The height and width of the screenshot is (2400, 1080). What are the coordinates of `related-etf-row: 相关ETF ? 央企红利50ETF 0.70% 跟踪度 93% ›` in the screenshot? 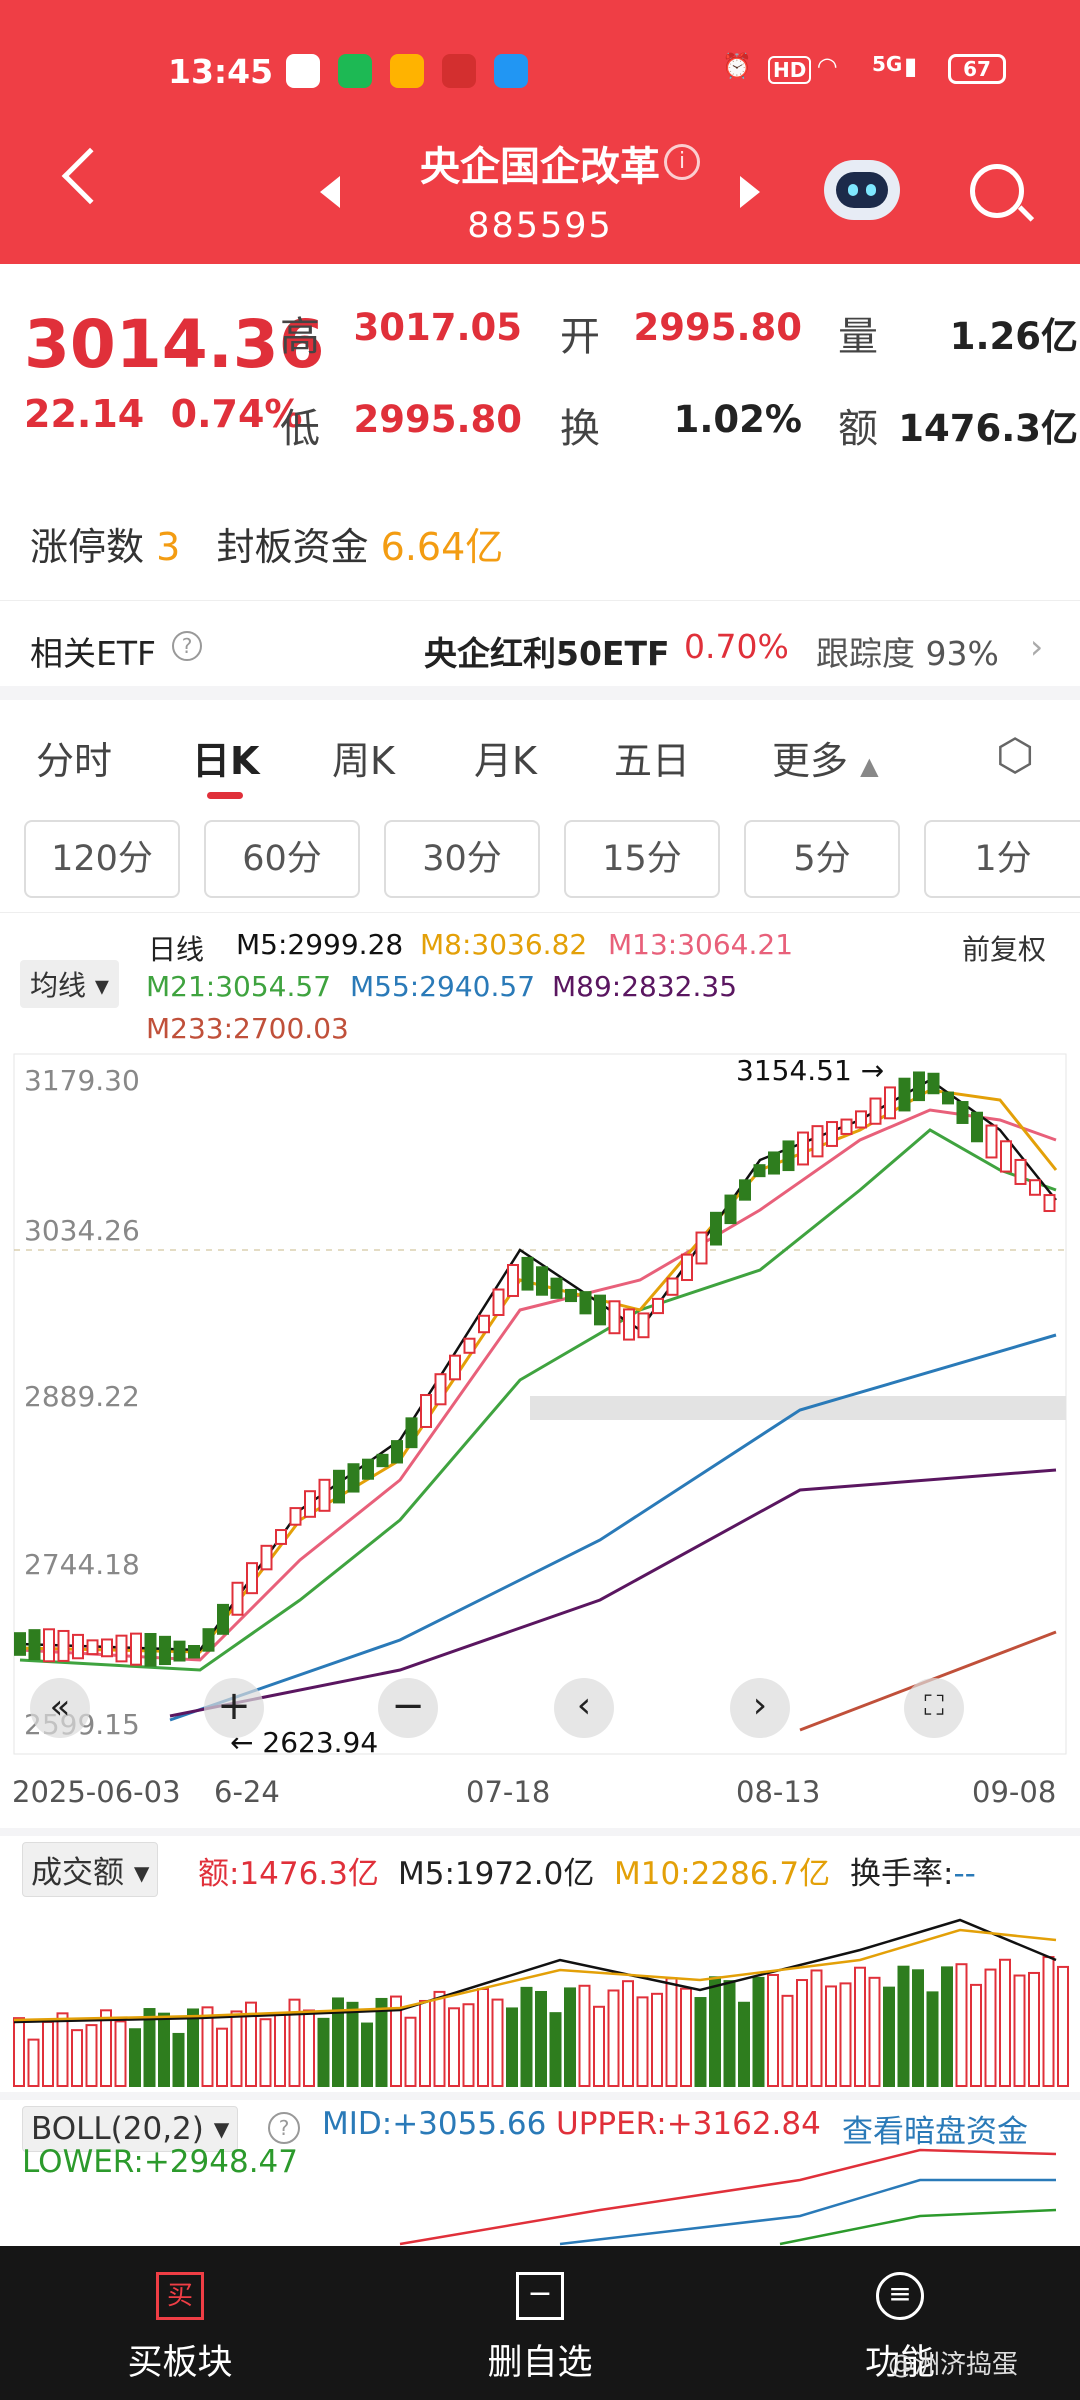 It's located at (540, 650).